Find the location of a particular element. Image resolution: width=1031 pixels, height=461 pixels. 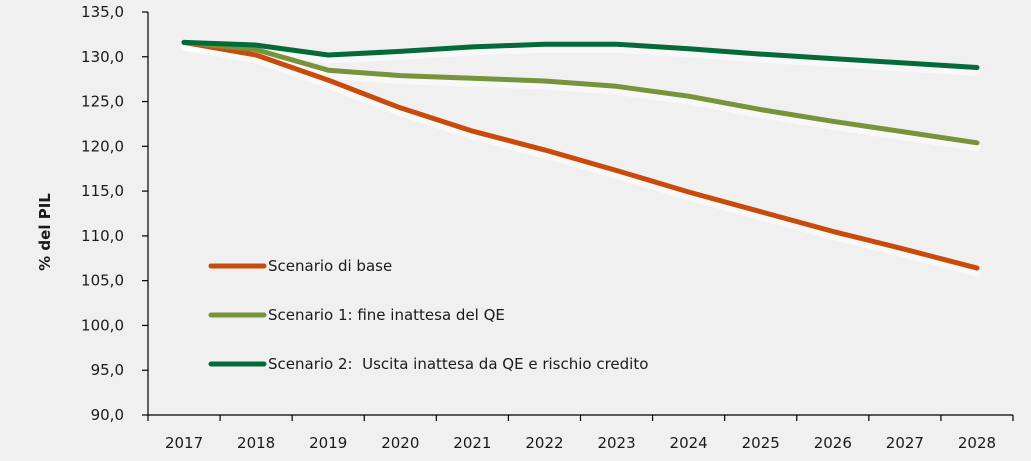

y-tick-label: 100,0 is located at coordinates (102, 325).